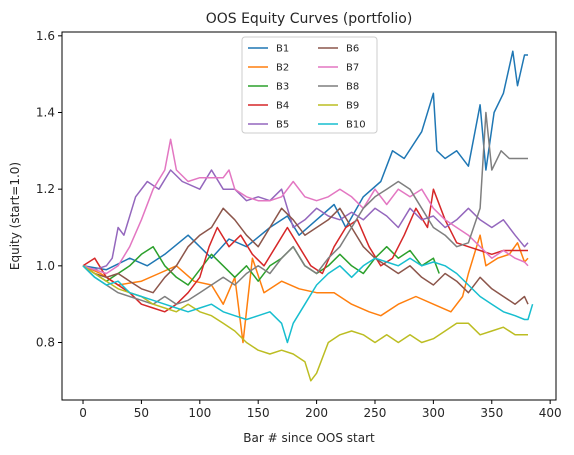 Image resolution: width=574 pixels, height=455 pixels. I want to click on legend-label-b6: B6, so click(352, 49).